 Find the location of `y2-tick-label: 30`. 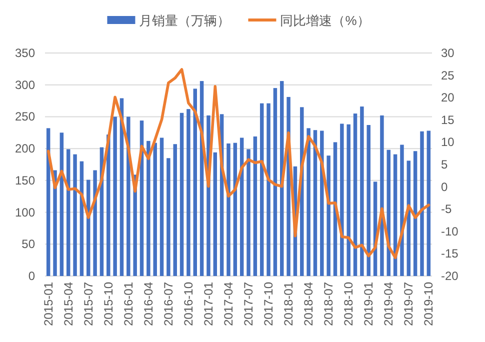

y2-tick-label: 30 is located at coordinates (448, 53).